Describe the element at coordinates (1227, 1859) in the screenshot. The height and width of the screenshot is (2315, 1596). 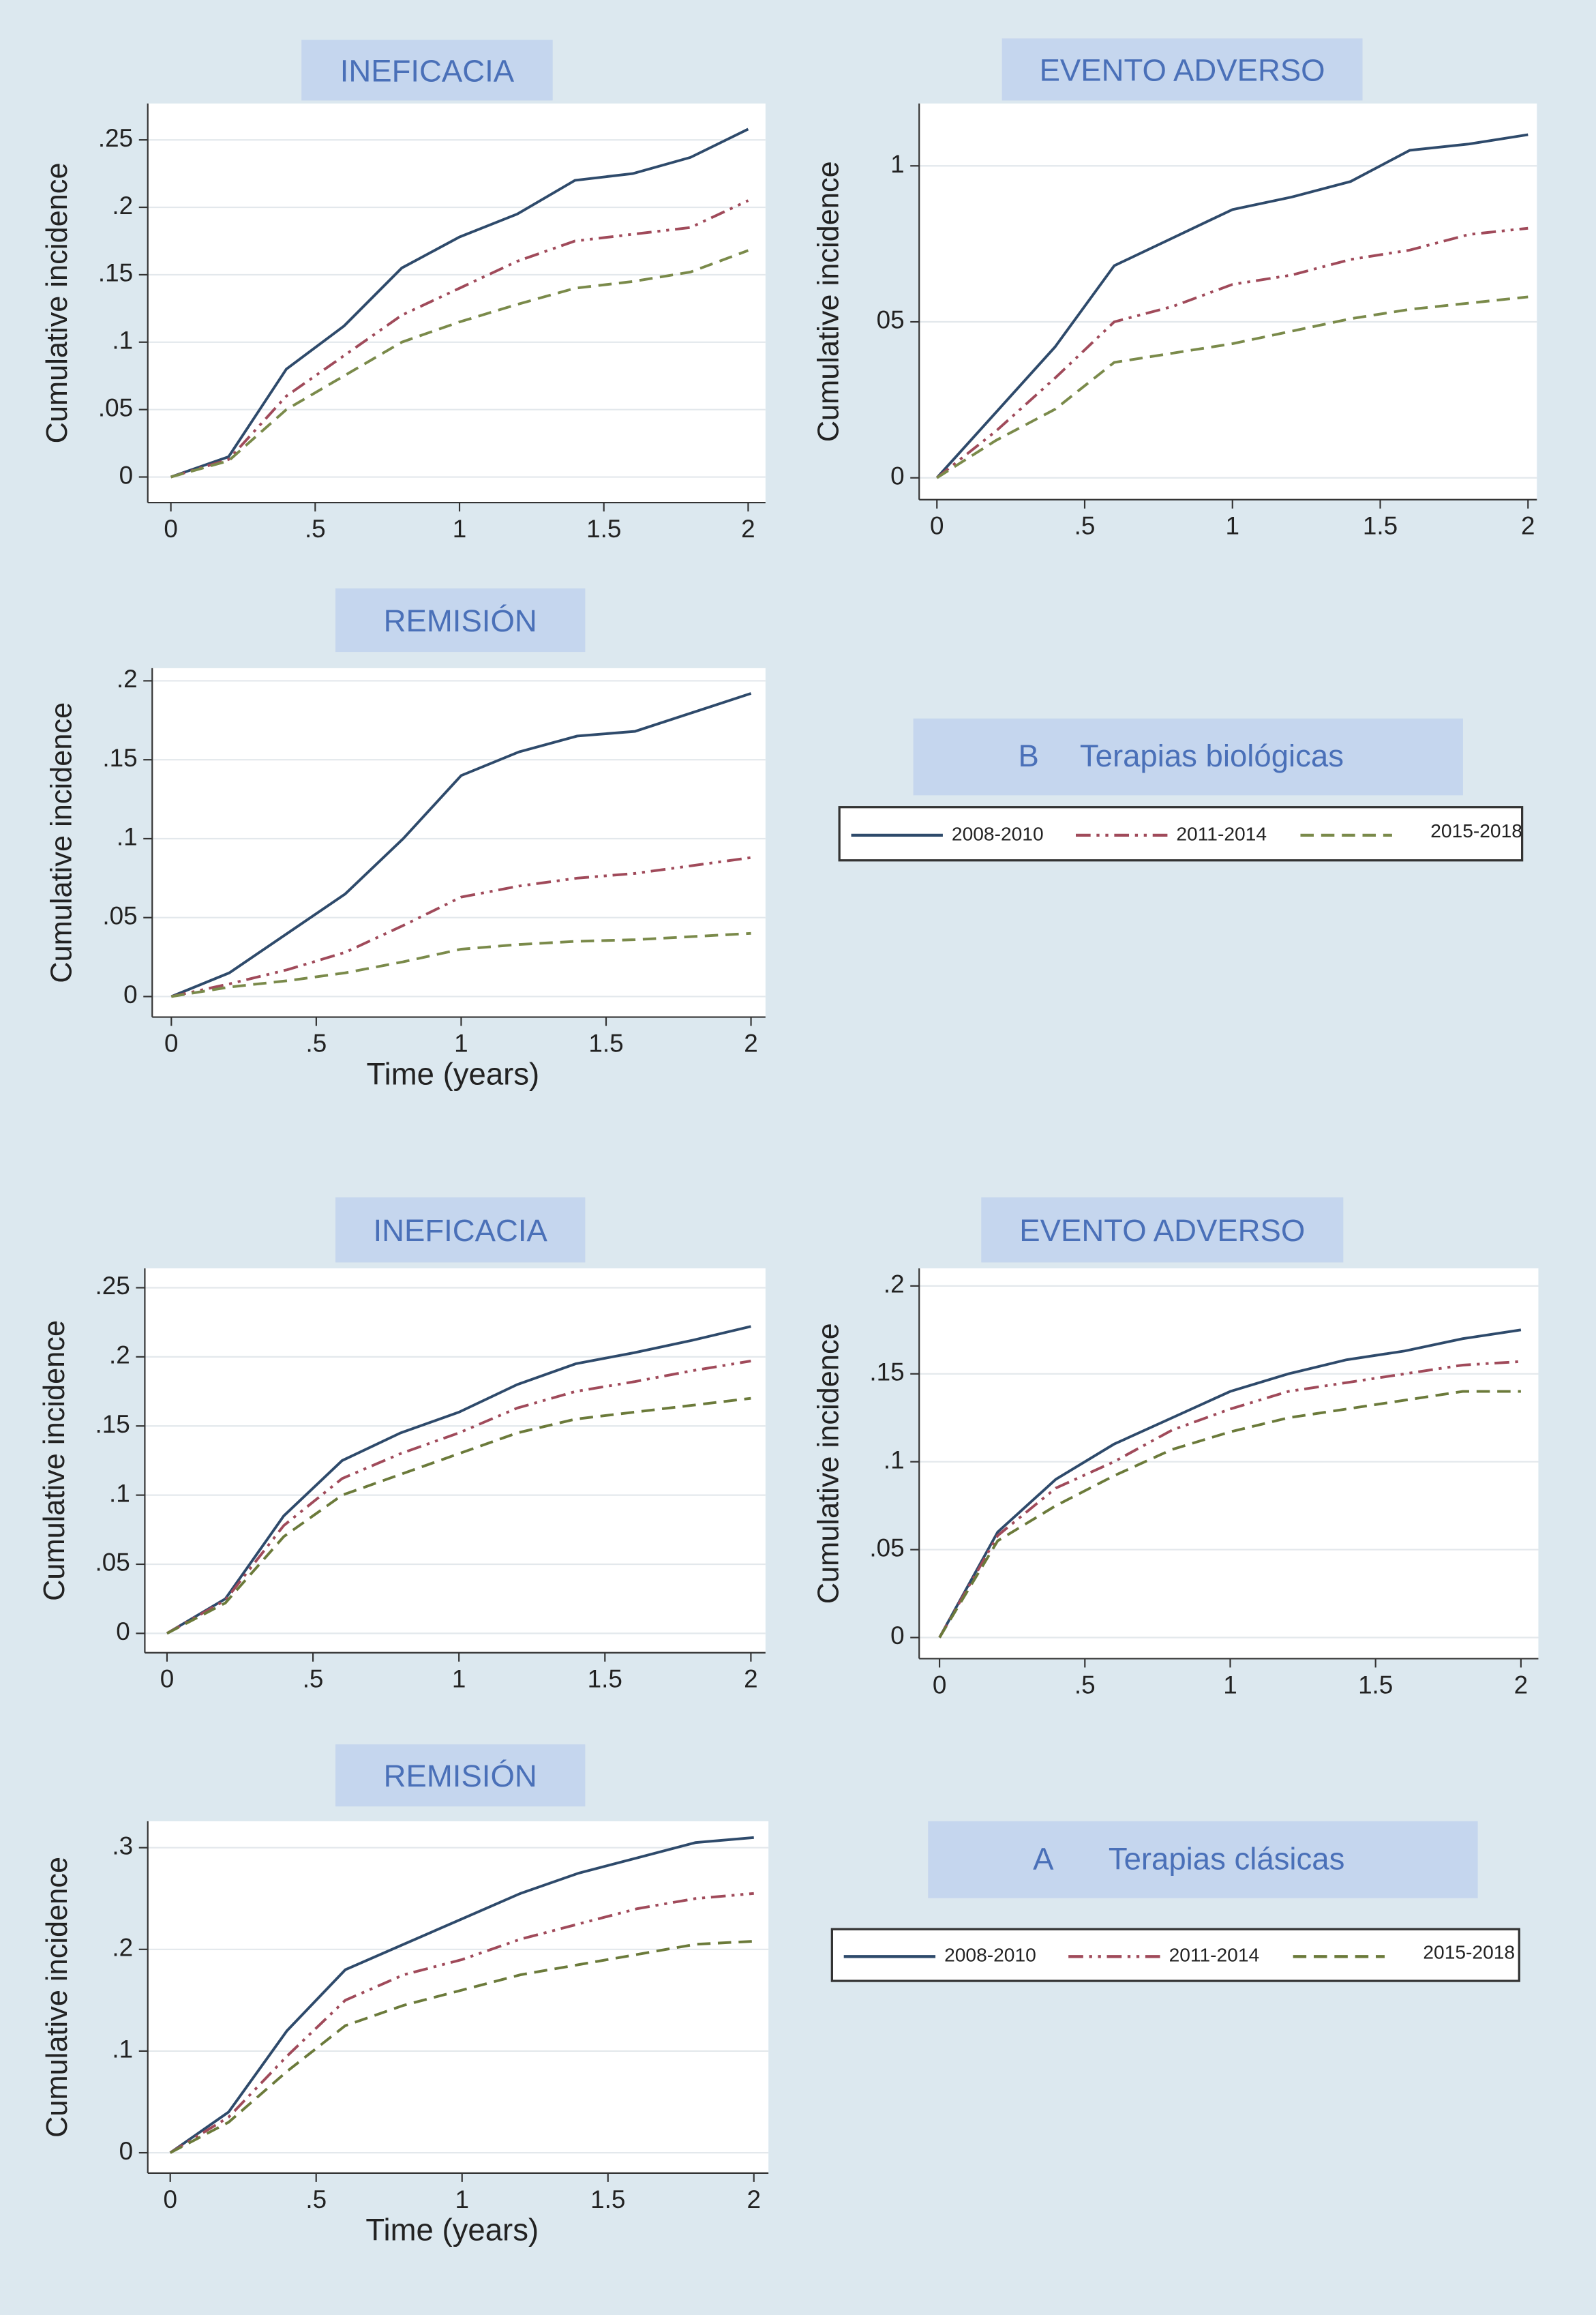
I see `panel-title: Terapias clásicas` at that location.